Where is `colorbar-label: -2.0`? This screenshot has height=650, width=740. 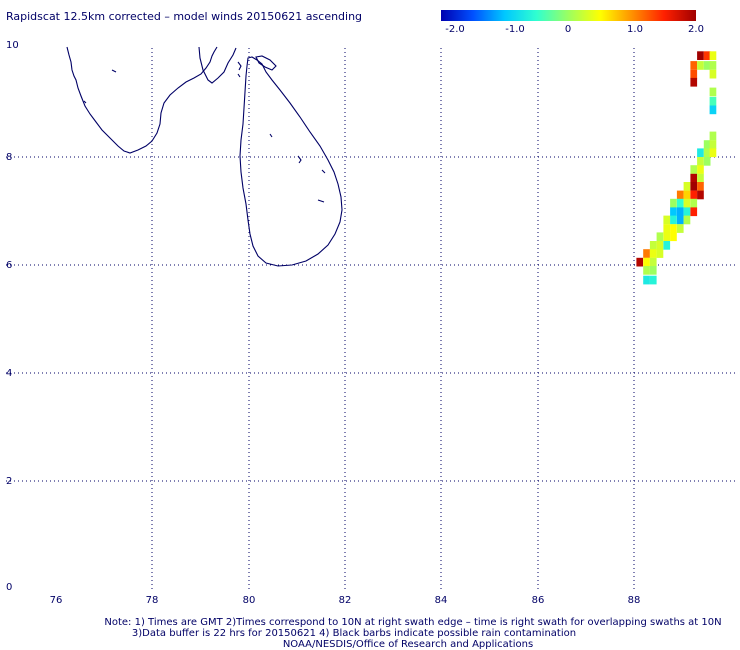 colorbar-label: -2.0 is located at coordinates (455, 29).